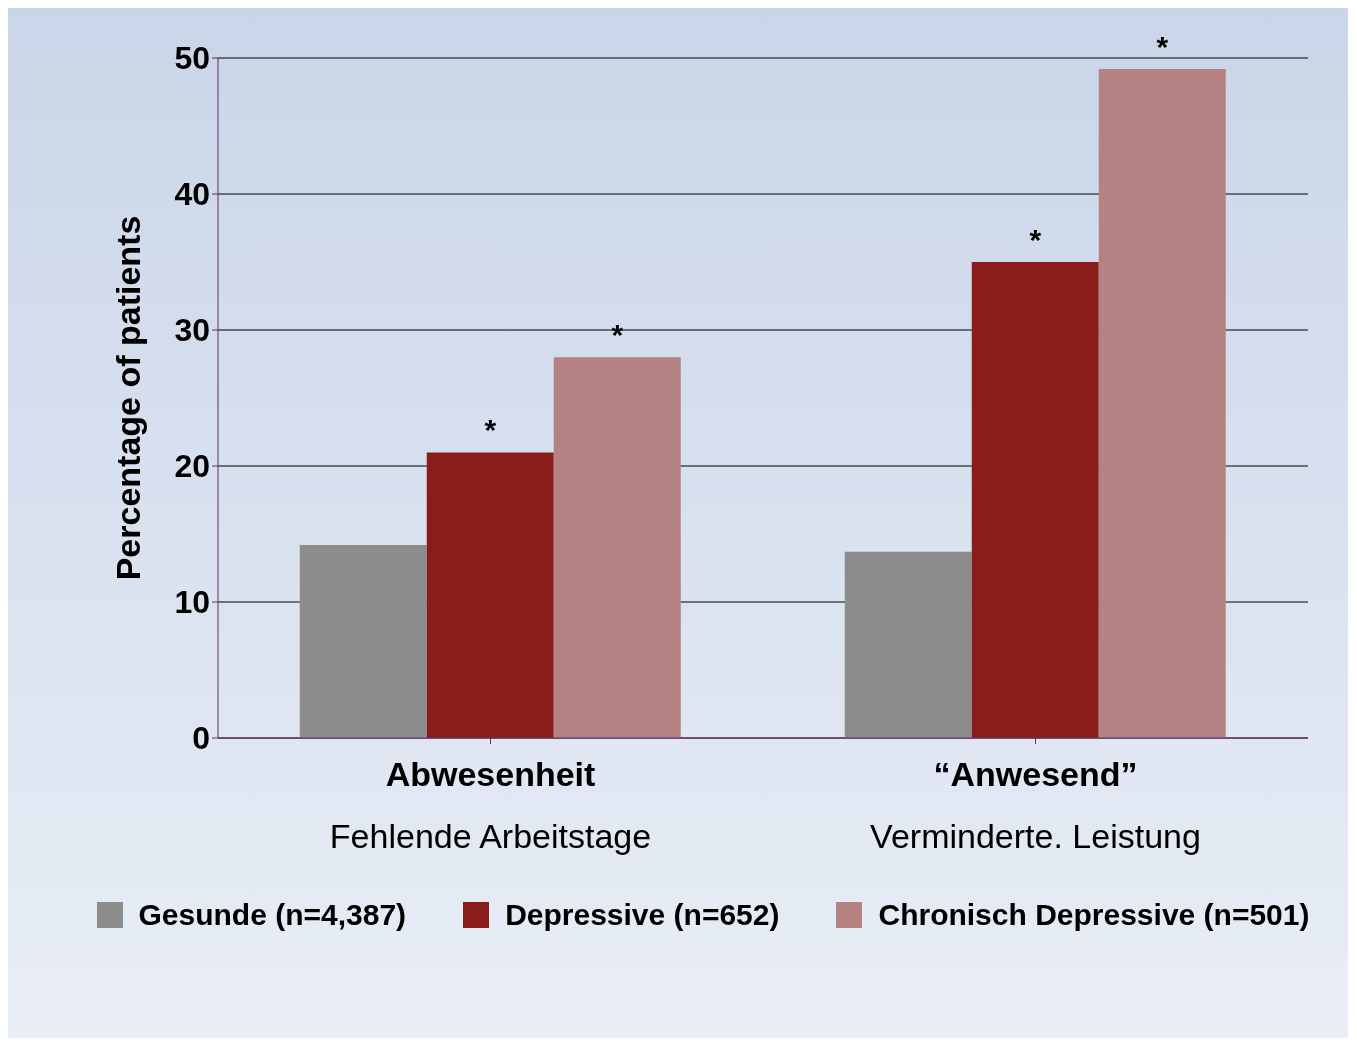 The image size is (1357, 1043). I want to click on y-tick-label: 40, so click(192, 194).